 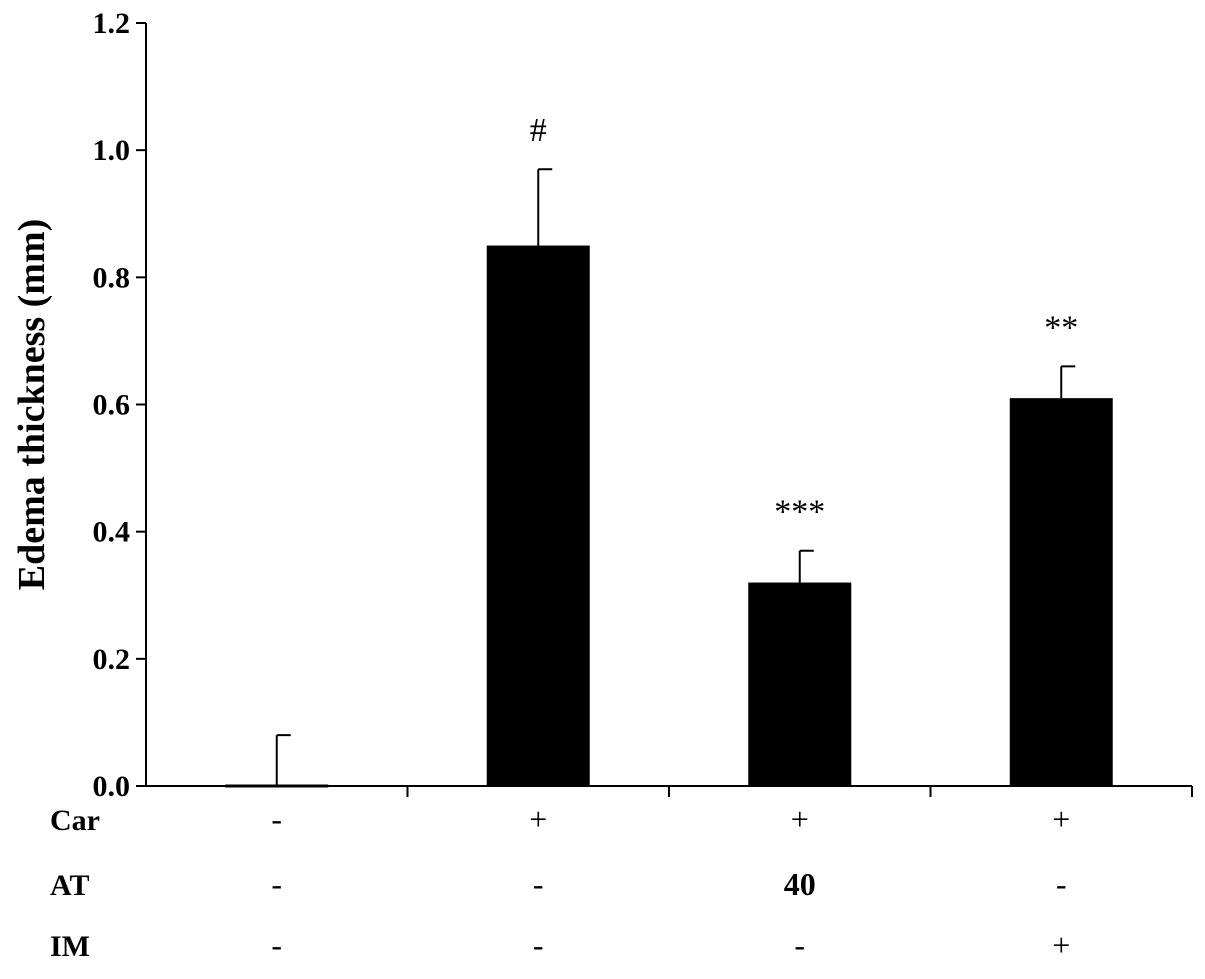 I want to click on y-tick-label: 1.0, so click(x=112, y=150).